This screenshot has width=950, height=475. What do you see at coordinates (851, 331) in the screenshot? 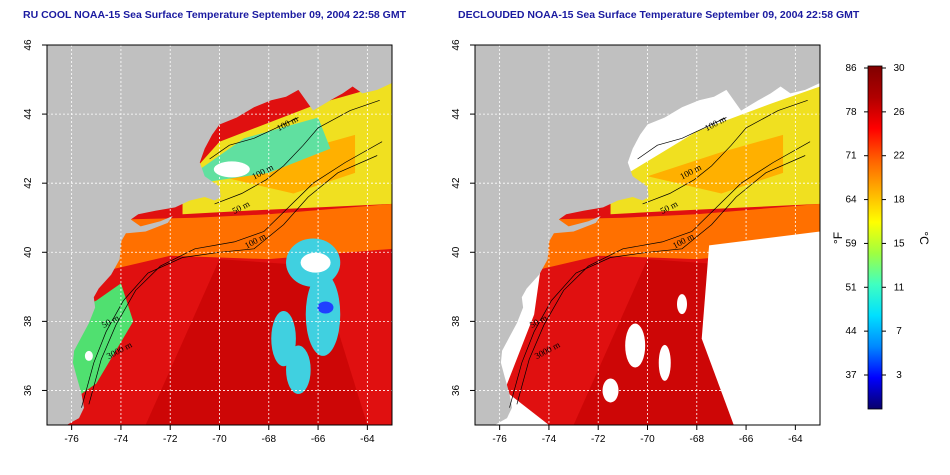
I see `colorbar-f-label: 44` at bounding box center [851, 331].